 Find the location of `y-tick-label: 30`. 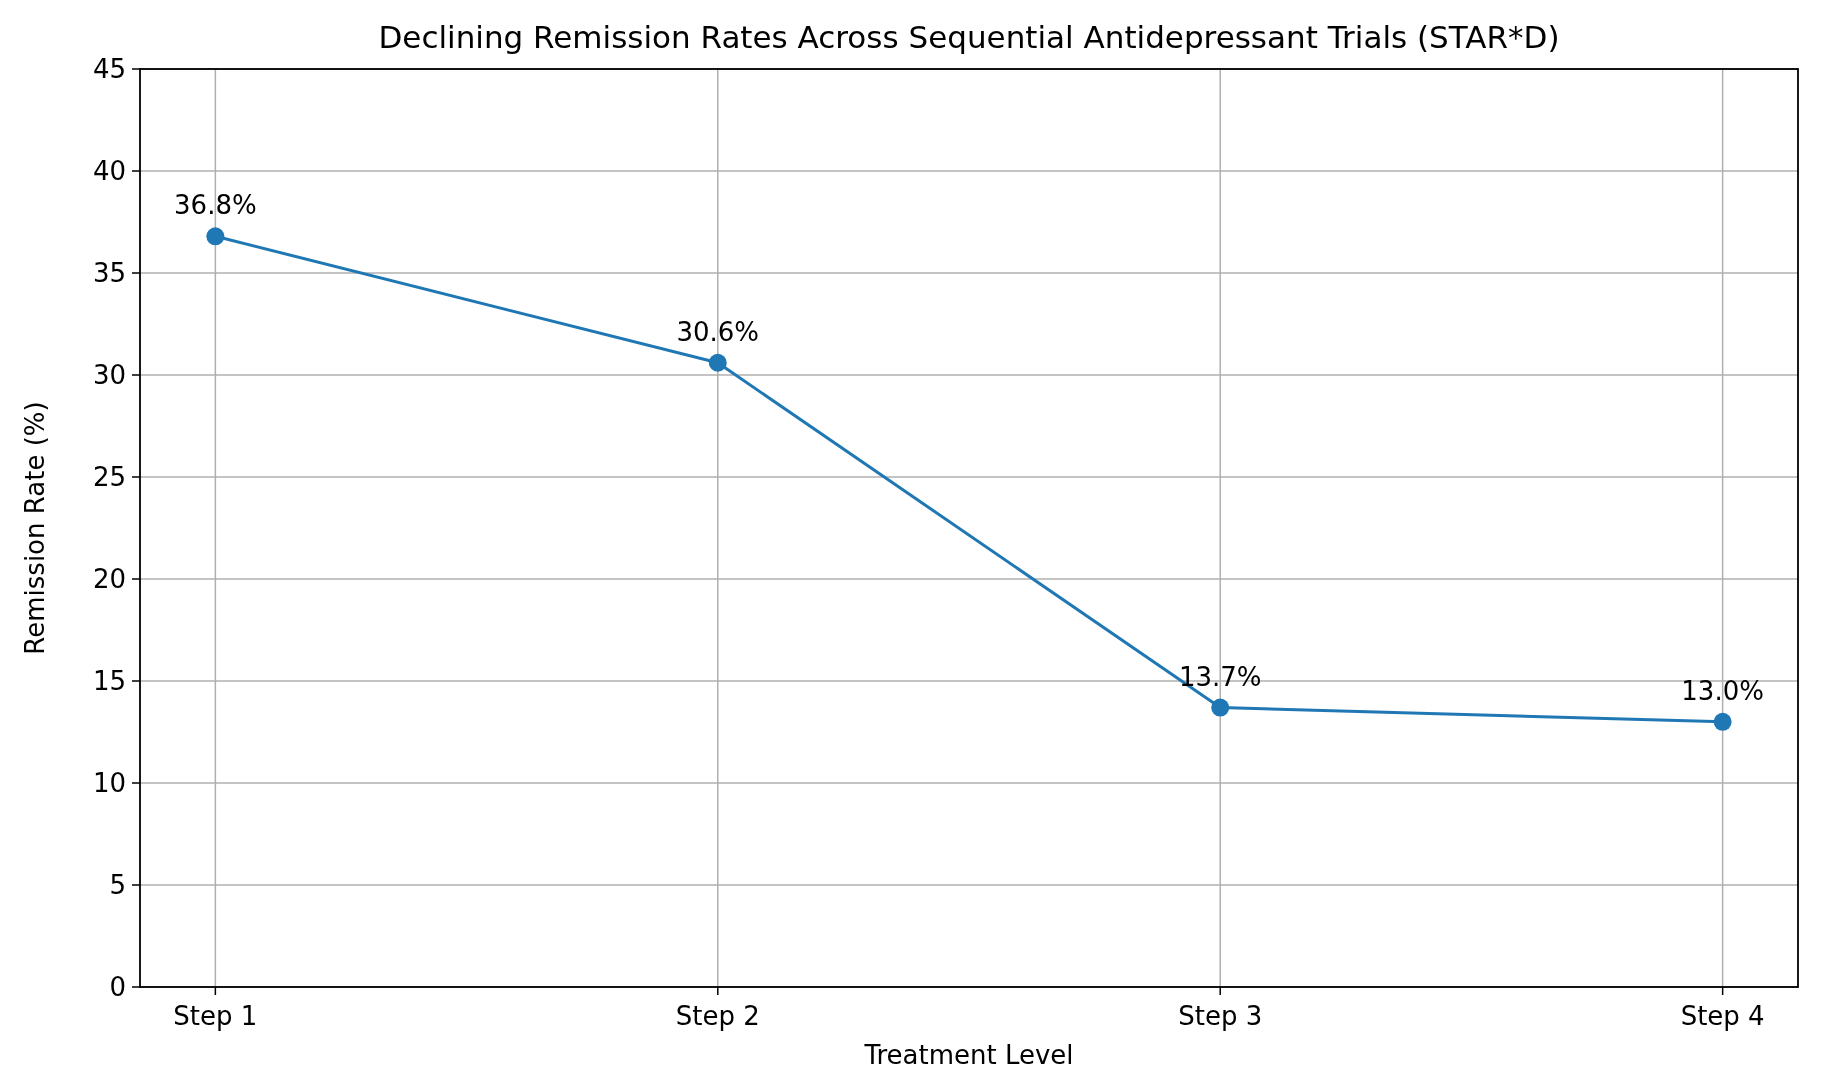

y-tick-label: 30 is located at coordinates (109, 375).